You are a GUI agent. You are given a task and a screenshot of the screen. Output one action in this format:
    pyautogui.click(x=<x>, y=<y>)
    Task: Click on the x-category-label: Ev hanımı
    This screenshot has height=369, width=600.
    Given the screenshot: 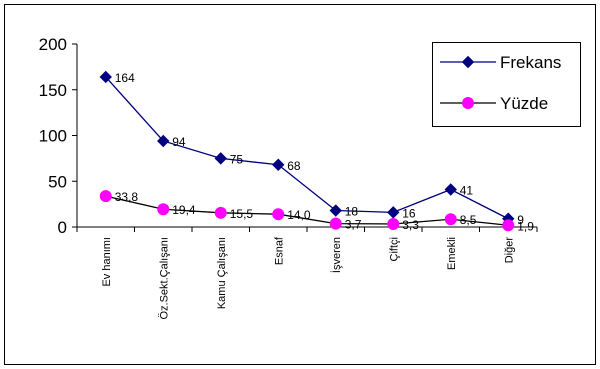 What is the action you would take?
    pyautogui.click(x=107, y=262)
    